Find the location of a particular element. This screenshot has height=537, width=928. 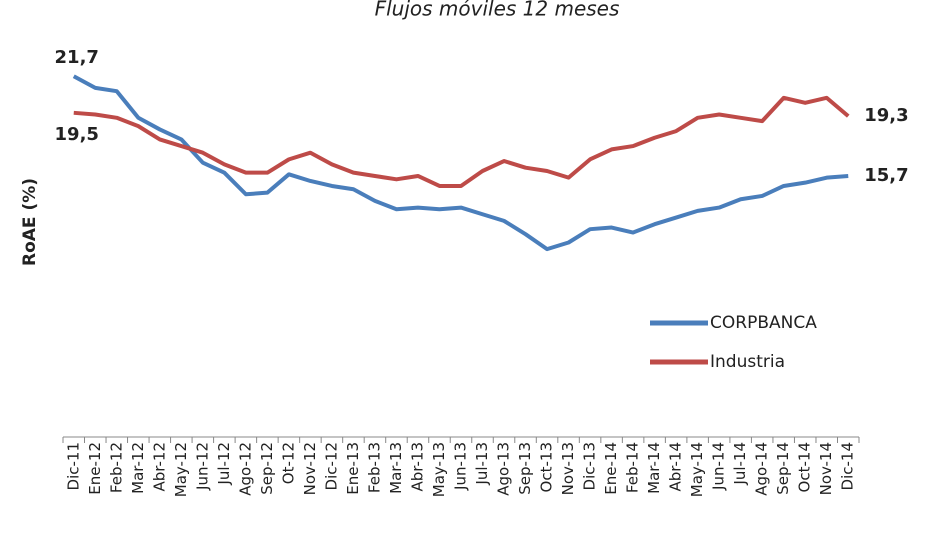

x-tick-label: Abr-13 is located at coordinates (417, 467).